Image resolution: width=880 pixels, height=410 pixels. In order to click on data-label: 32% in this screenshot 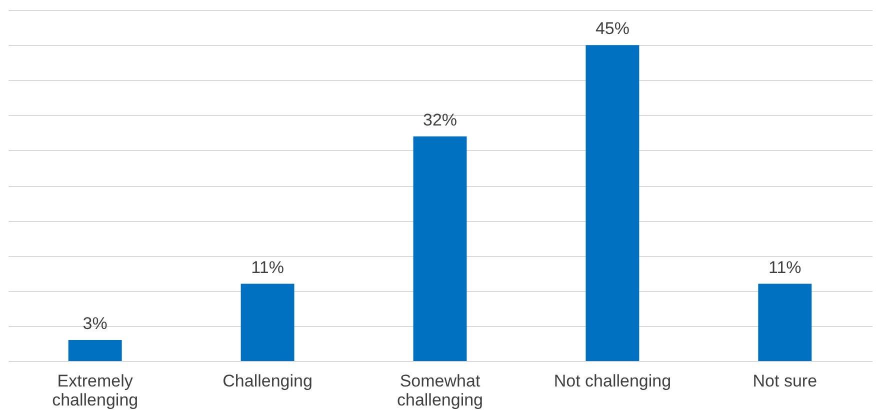, I will do `click(440, 120)`.